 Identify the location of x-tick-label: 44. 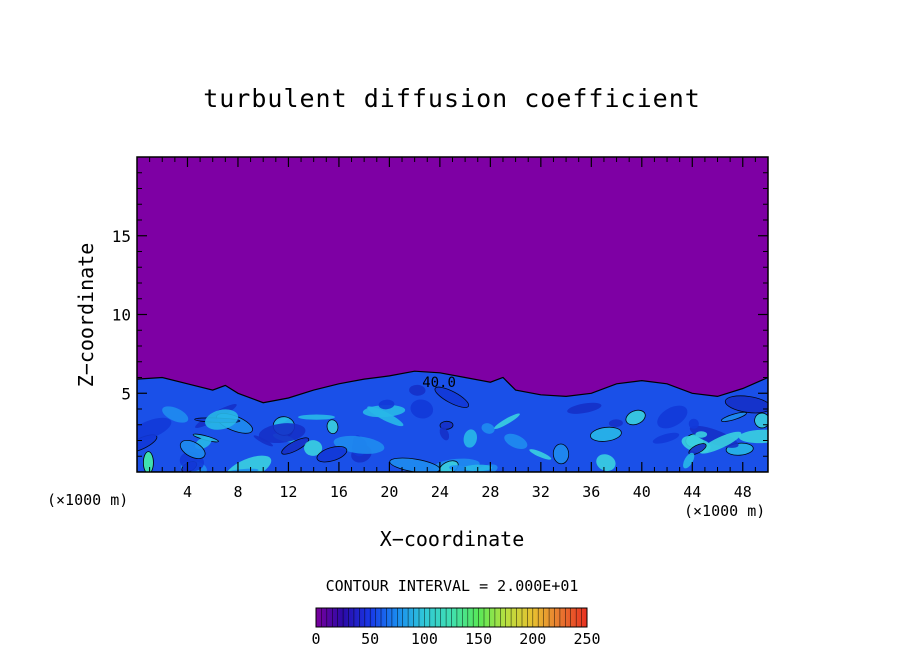
(692, 492).